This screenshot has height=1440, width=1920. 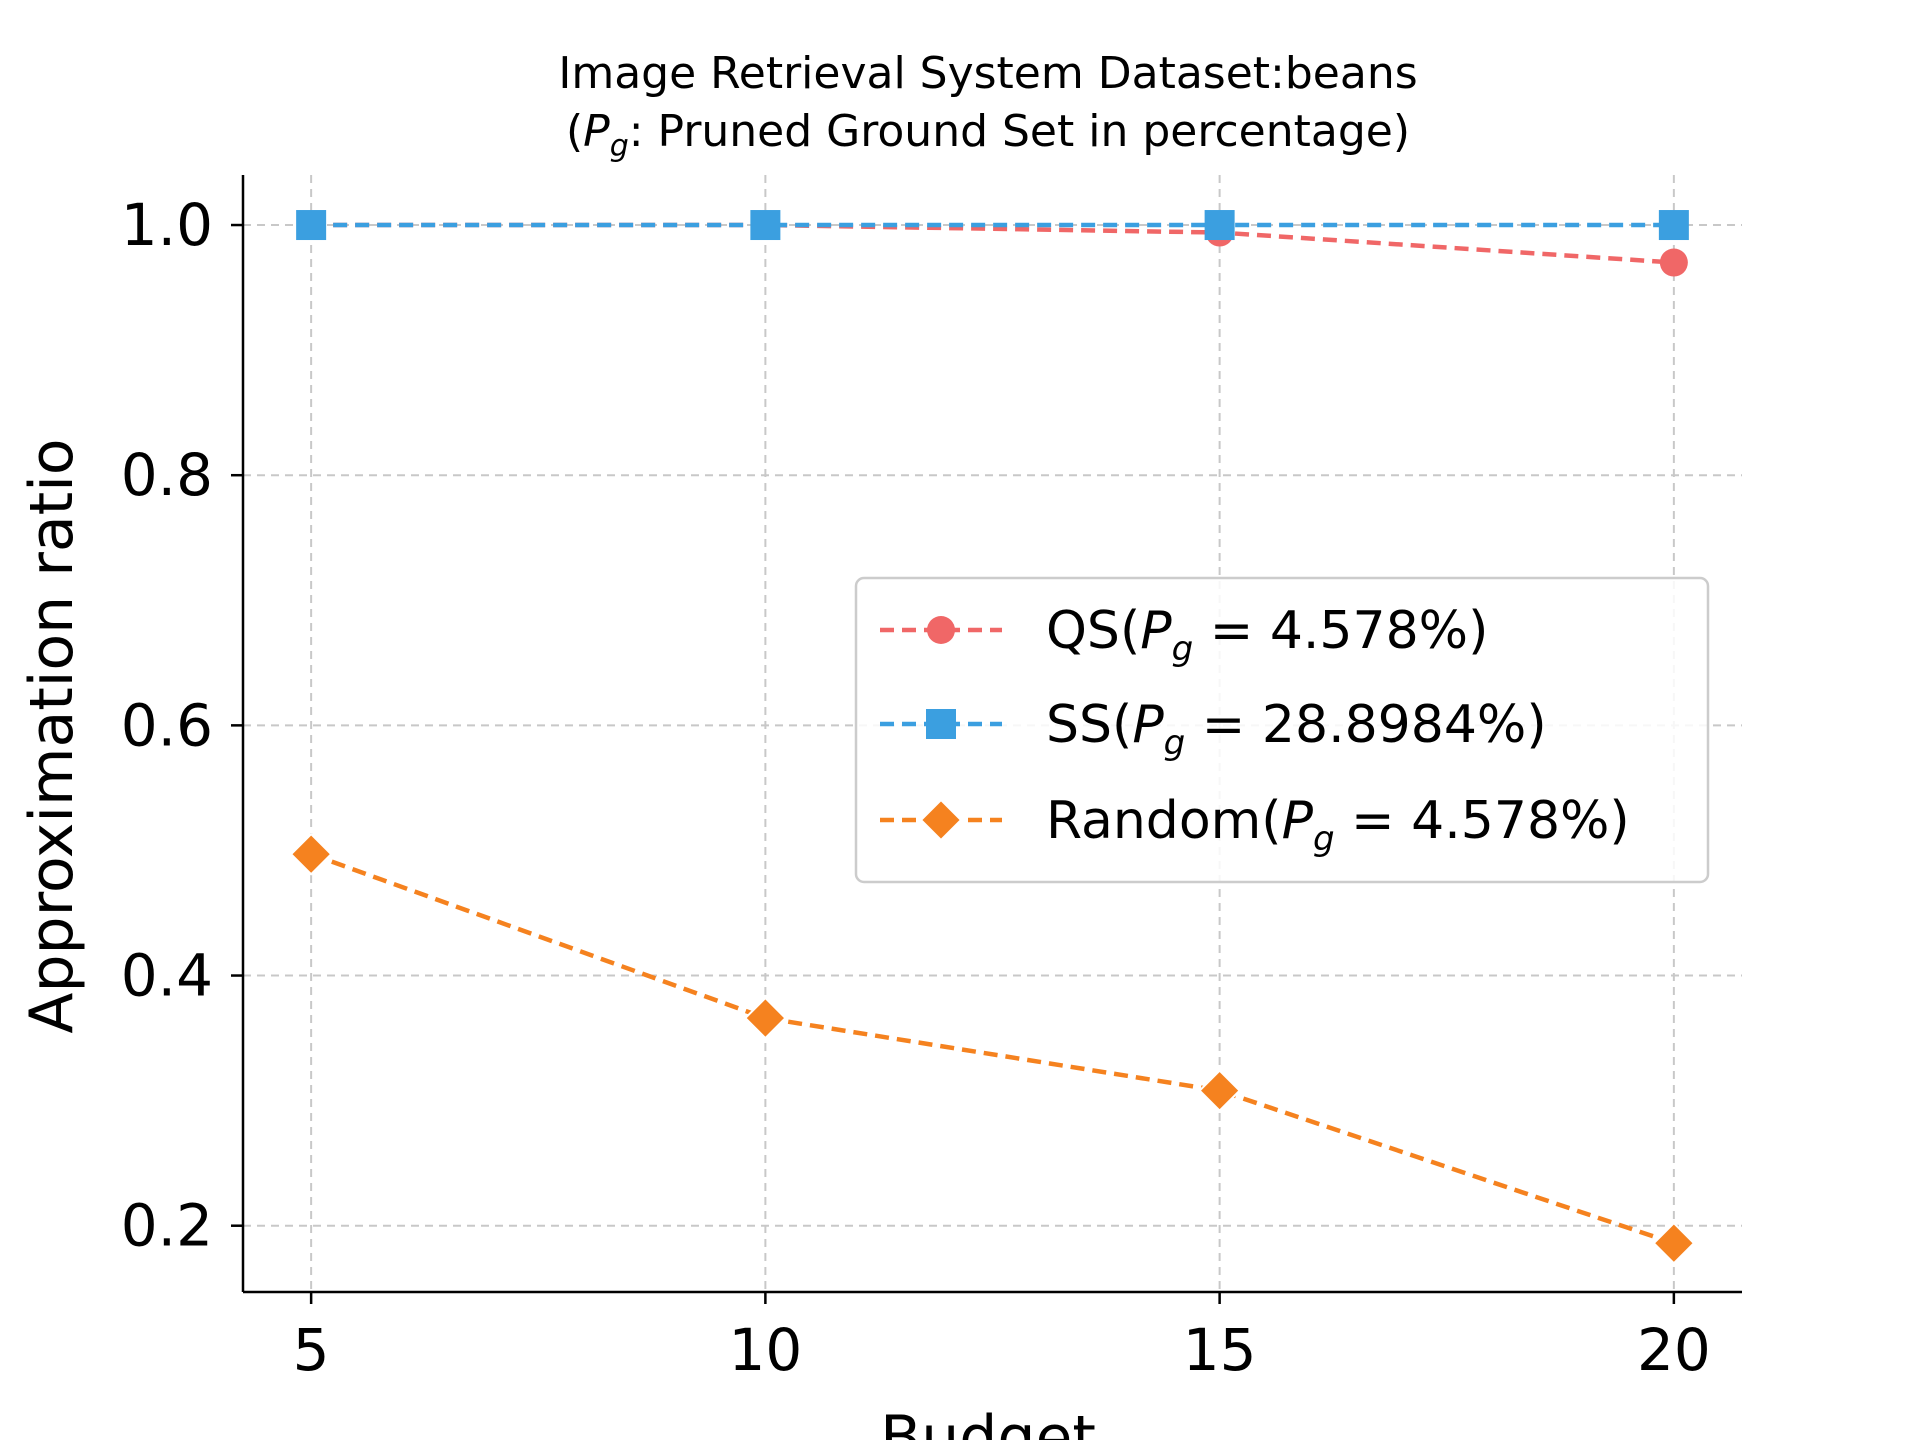 I want to click on chart-title-line-2: (Pg: Pruned Ground Set in percentage), so click(x=988, y=135).